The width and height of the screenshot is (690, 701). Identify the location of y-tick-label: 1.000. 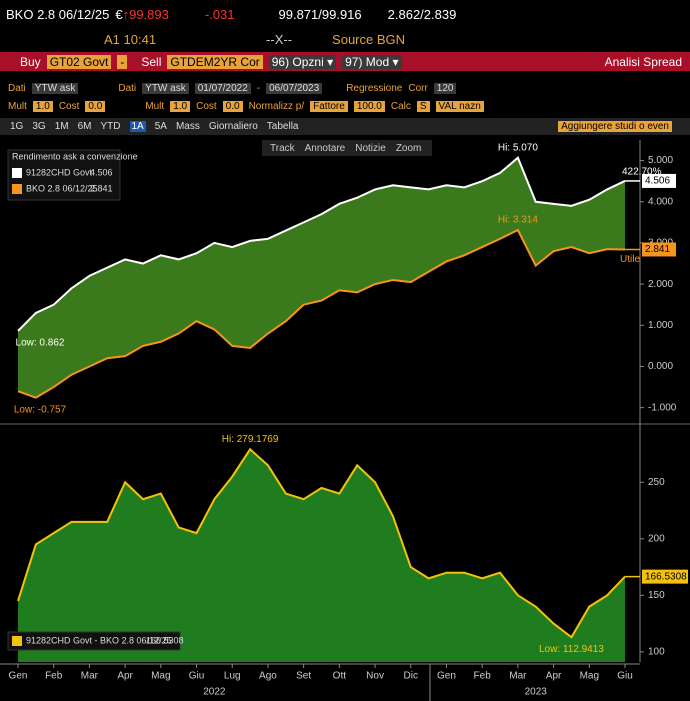
(660, 325).